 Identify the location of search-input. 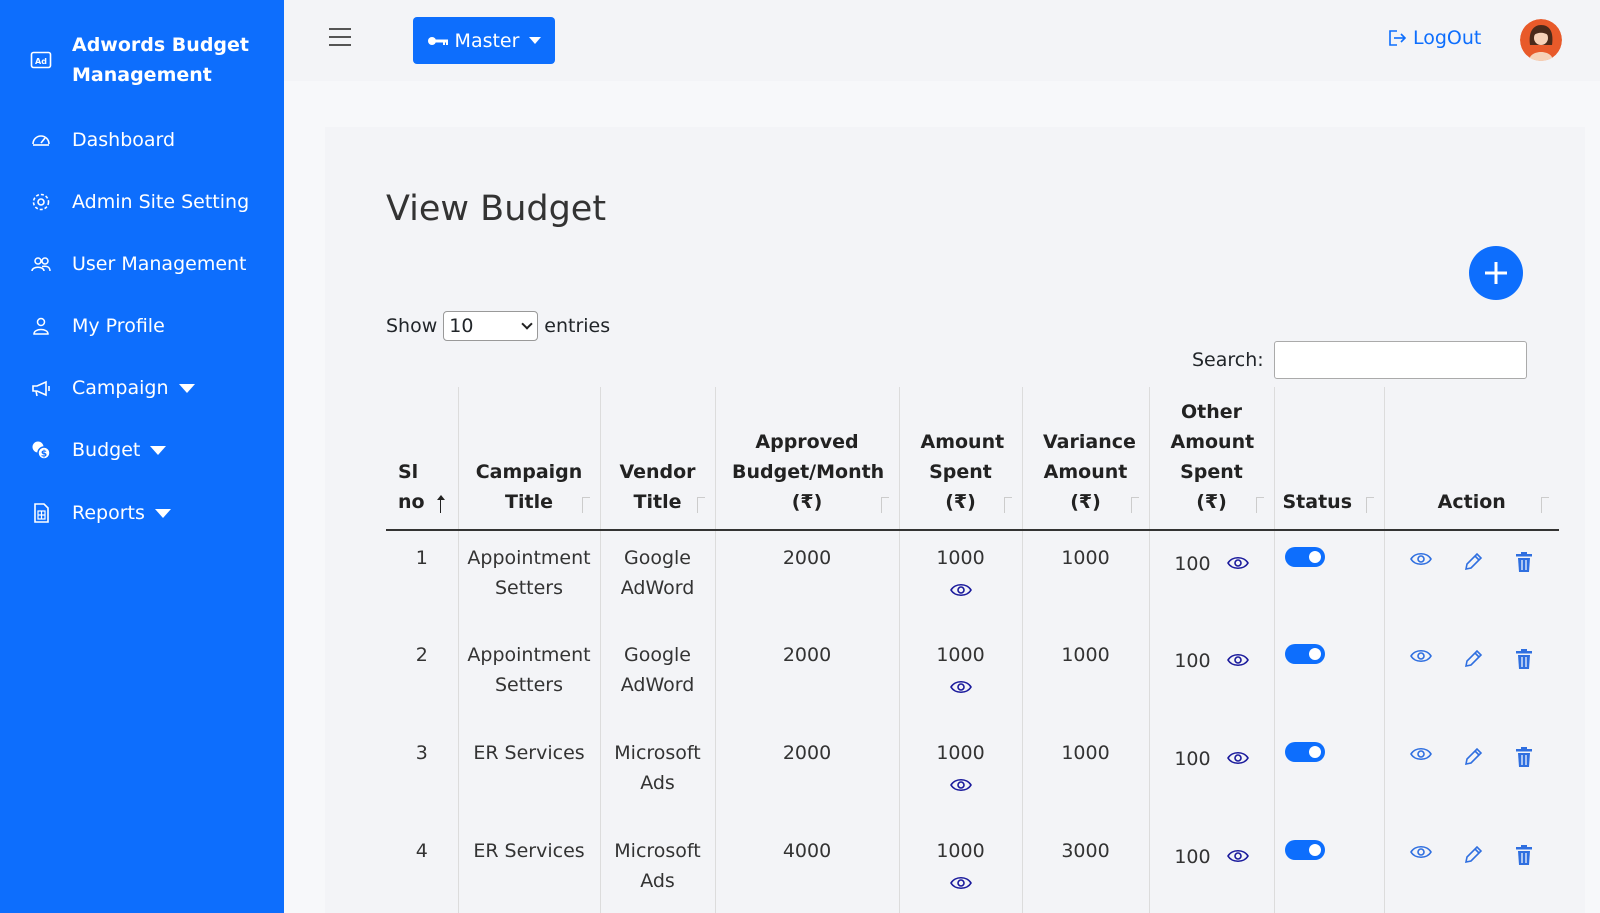
(1400, 360).